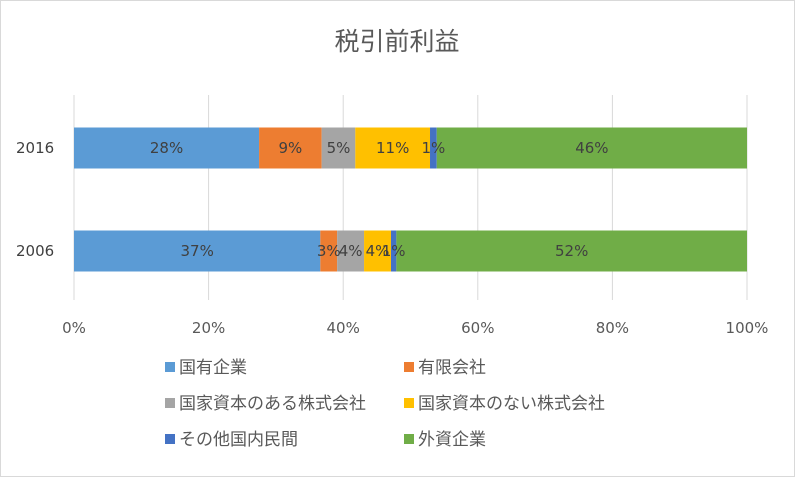  What do you see at coordinates (477, 328) in the screenshot?
I see `x-tick-label: 60%` at bounding box center [477, 328].